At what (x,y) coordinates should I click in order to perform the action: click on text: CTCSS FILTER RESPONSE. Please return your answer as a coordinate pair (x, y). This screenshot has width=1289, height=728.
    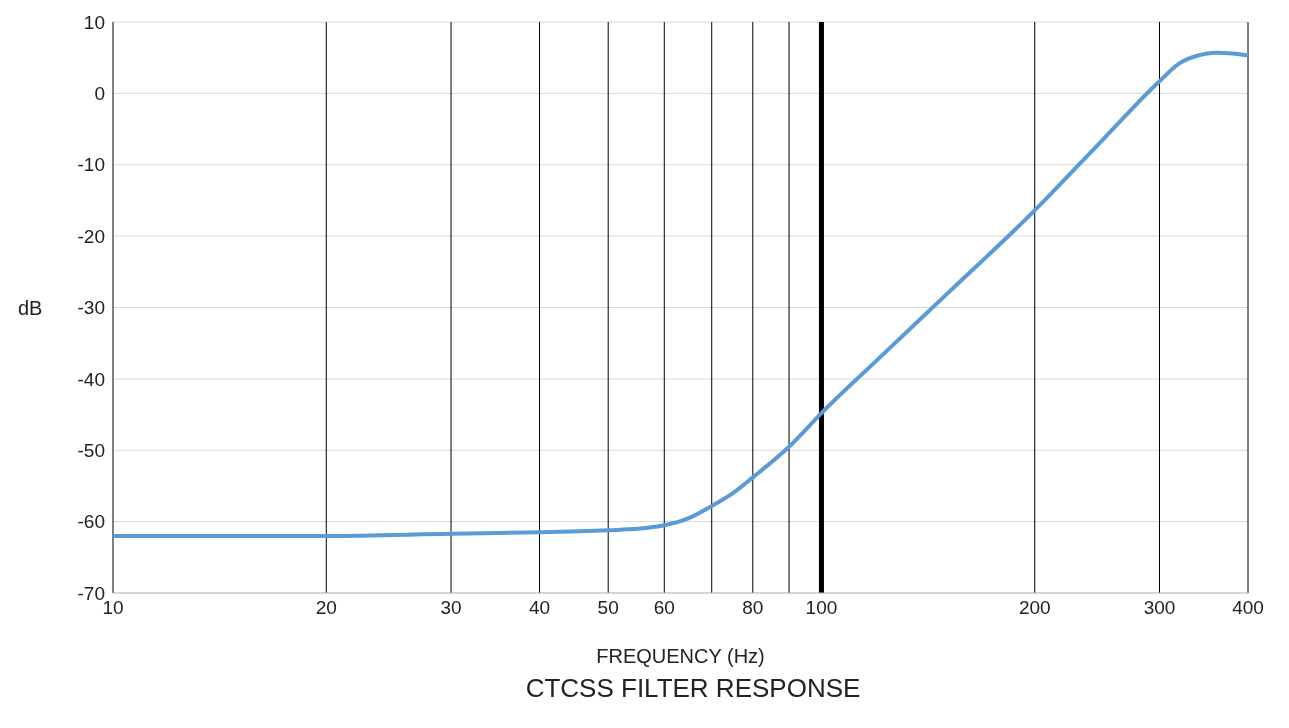
    Looking at the image, I should click on (693, 688).